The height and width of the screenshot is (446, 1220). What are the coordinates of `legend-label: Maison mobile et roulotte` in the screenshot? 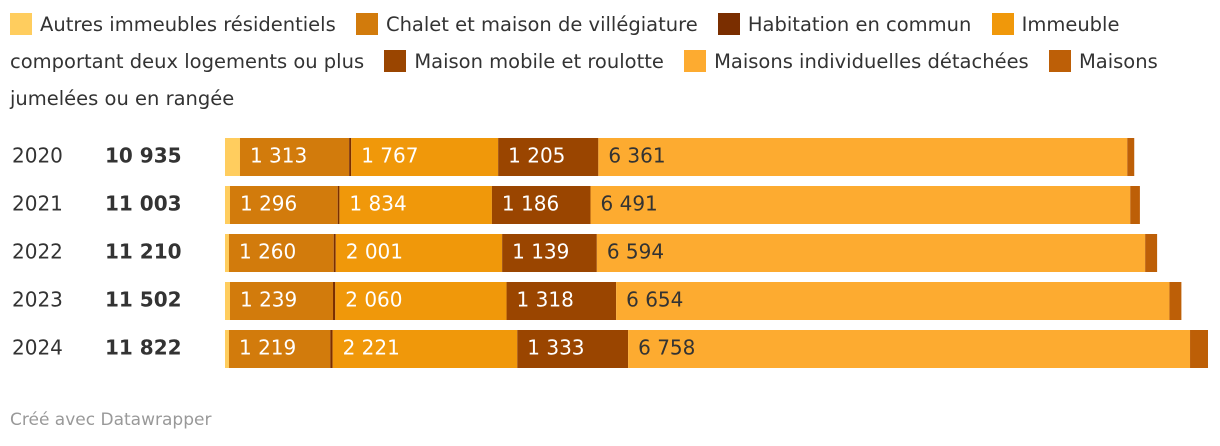 It's located at (539, 61).